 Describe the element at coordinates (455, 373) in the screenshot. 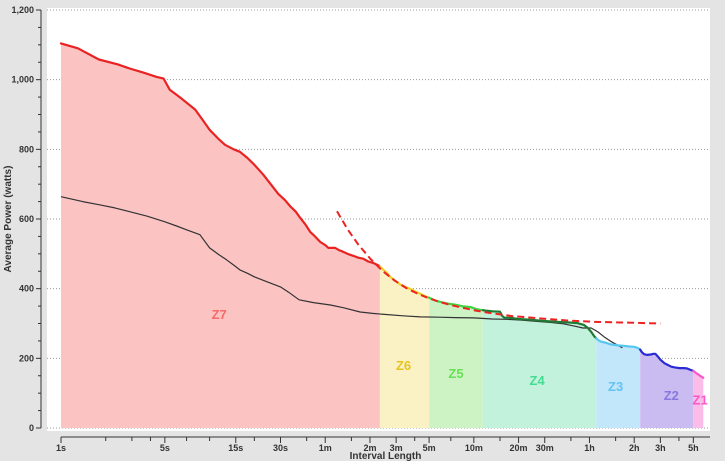

I see `zone-label-z5: Z5` at that location.